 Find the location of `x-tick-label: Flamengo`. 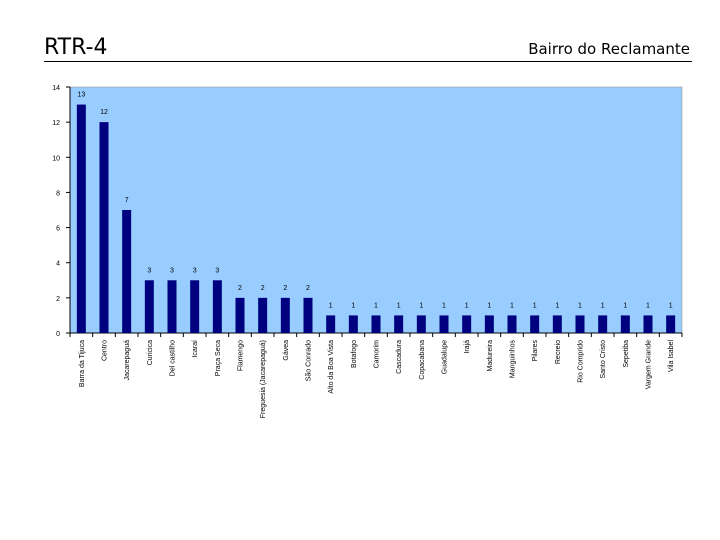

x-tick-label: Flamengo is located at coordinates (241, 355).